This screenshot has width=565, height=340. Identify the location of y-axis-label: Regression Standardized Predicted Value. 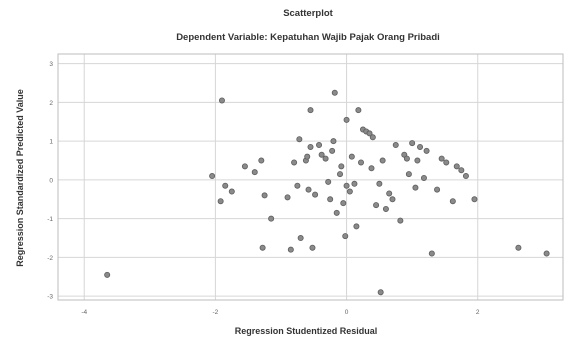
(20, 178).